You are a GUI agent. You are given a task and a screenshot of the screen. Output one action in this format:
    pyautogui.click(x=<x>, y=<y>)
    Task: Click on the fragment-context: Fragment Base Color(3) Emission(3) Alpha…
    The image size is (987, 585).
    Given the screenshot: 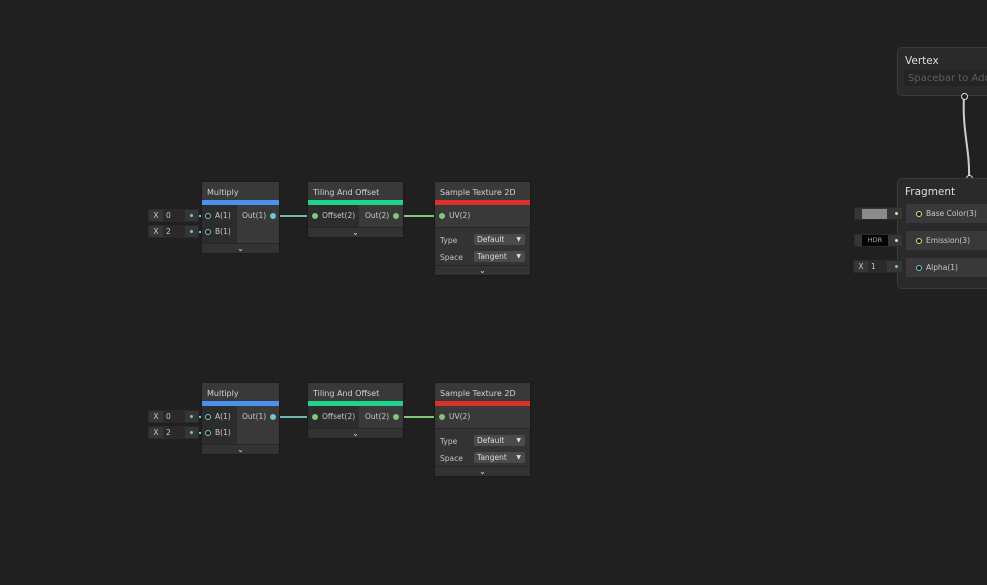 What is the action you would take?
    pyautogui.click(x=942, y=233)
    